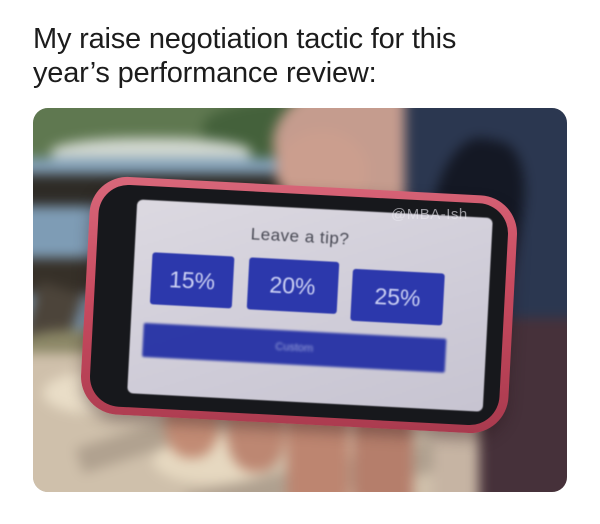 Image resolution: width=600 pixels, height=524 pixels. I want to click on tip-15-button: 15%, so click(192, 280).